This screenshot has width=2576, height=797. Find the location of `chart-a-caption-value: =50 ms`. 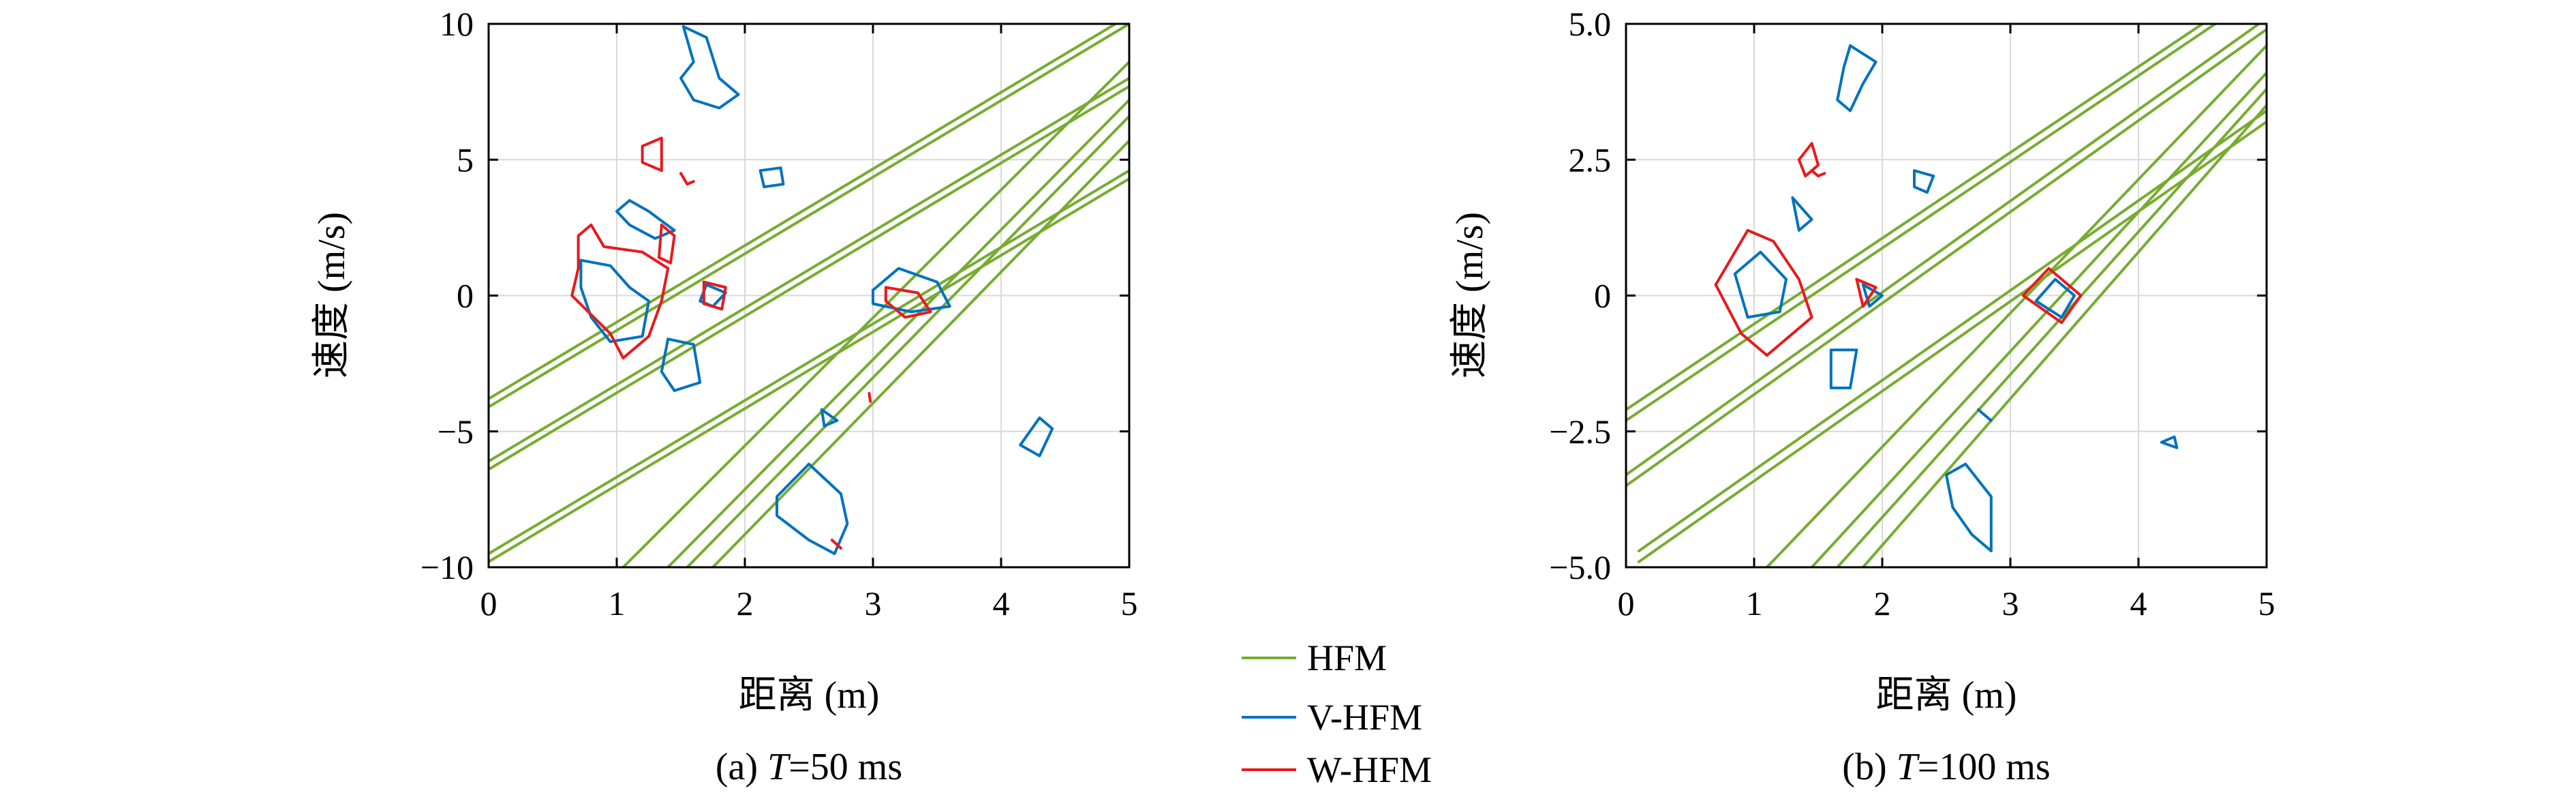

chart-a-caption-value: =50 ms is located at coordinates (845, 767).